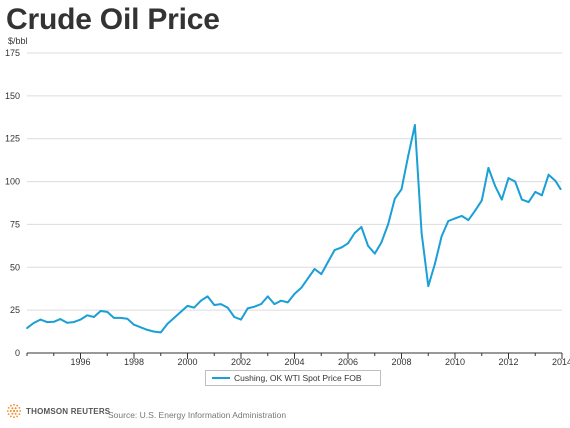  What do you see at coordinates (134, 362) in the screenshot?
I see `x-tick-label: 1998` at bounding box center [134, 362].